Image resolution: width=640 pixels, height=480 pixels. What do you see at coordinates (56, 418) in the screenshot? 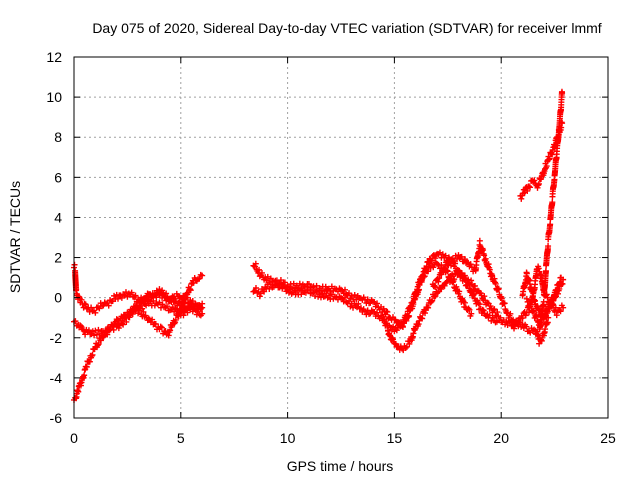
I see `y-tick-label: -6` at bounding box center [56, 418].